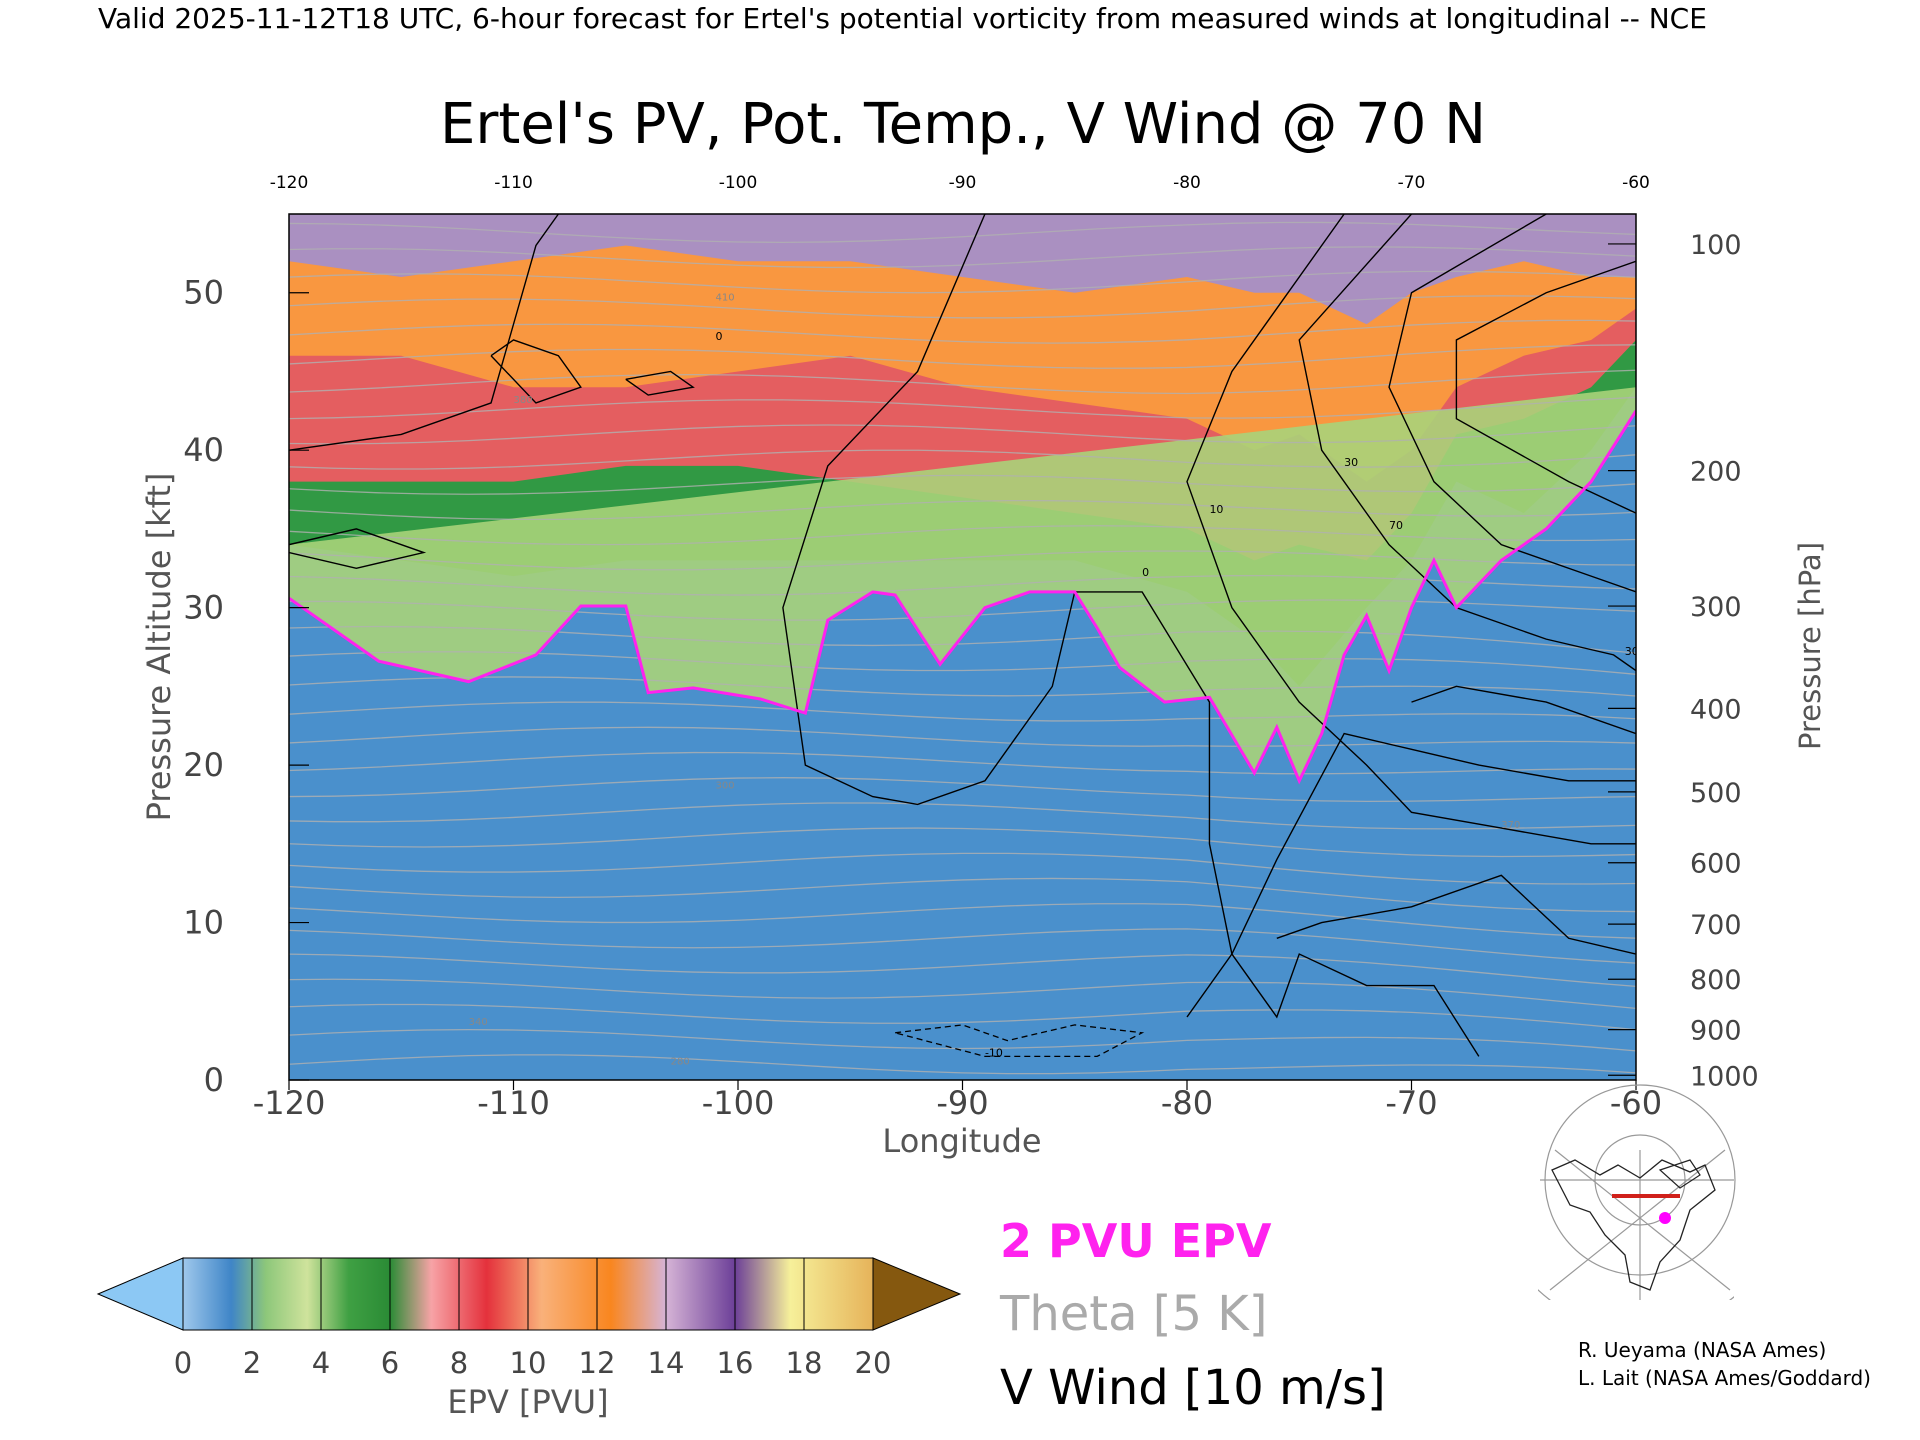 This screenshot has width=1920, height=1440. Describe the element at coordinates (1636, 1103) in the screenshot. I see `x-tick-label: -60` at that location.